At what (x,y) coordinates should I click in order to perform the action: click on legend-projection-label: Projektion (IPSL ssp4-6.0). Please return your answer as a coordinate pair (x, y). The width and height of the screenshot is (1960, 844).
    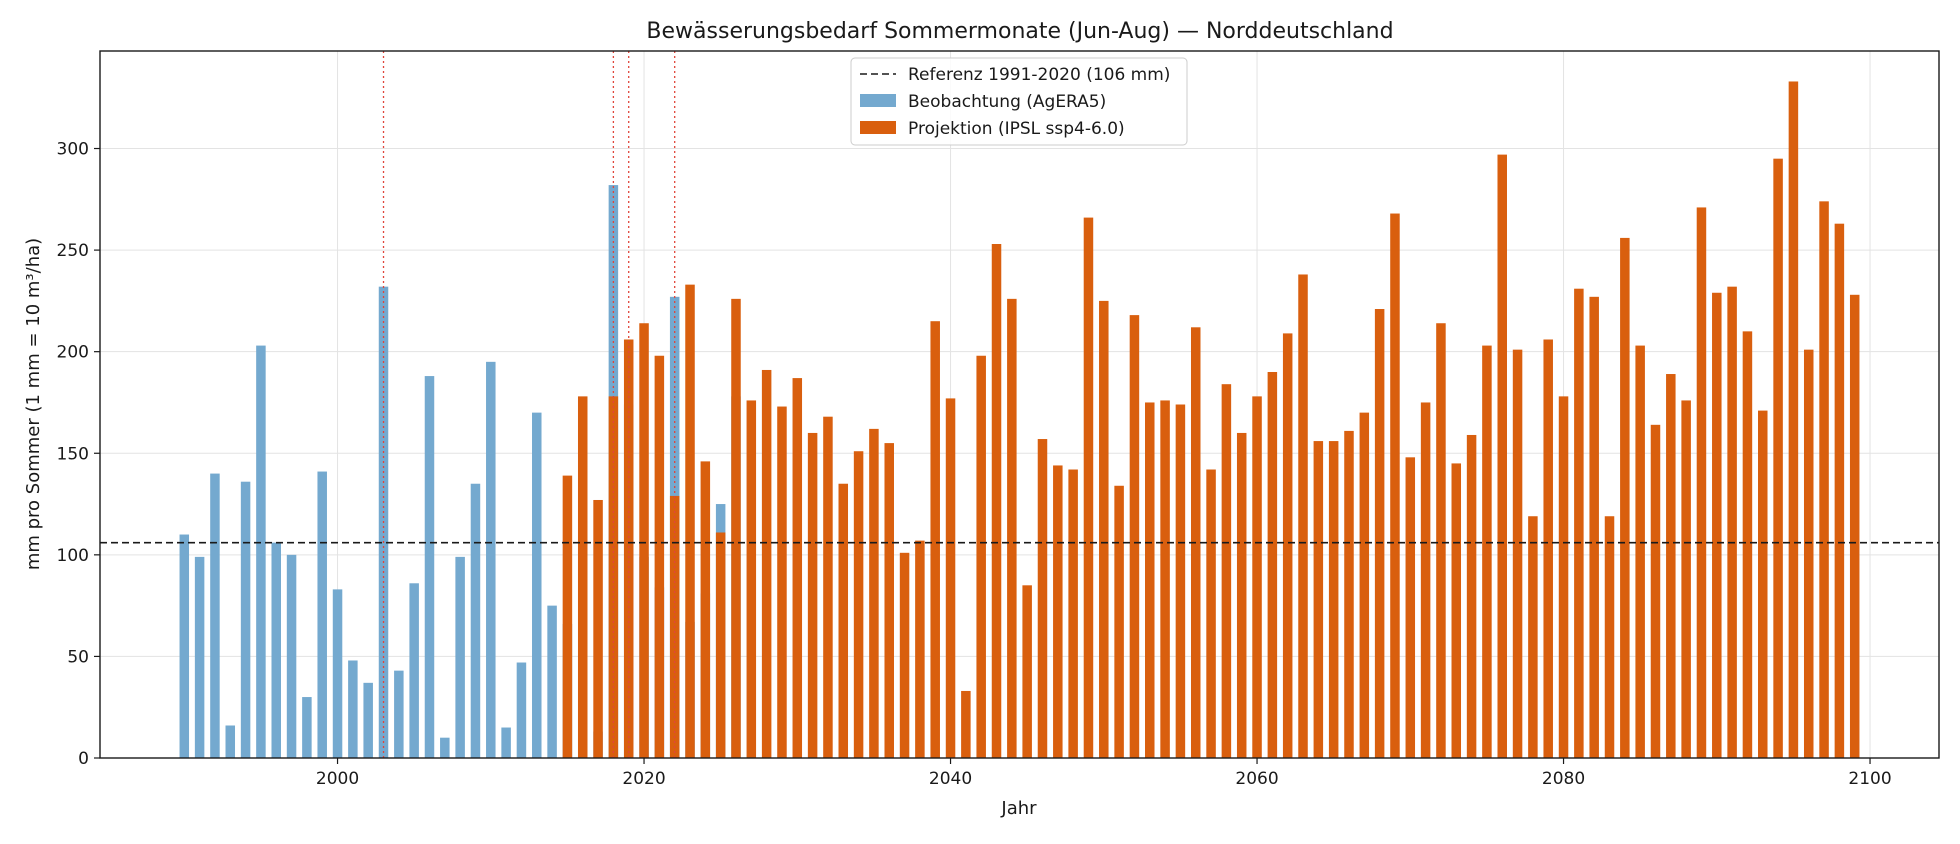
    Looking at the image, I should click on (1016, 129).